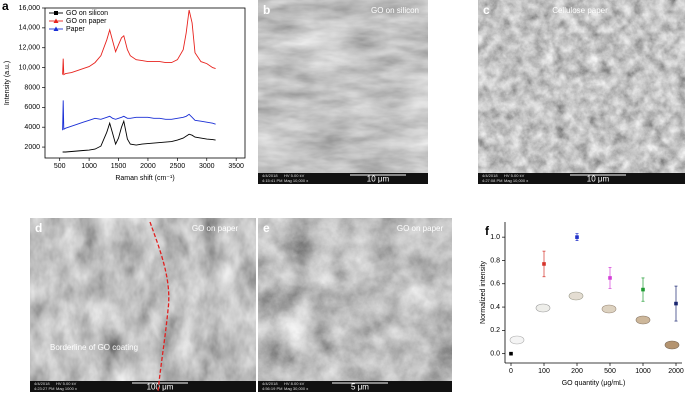 The height and width of the screenshot is (400, 685). What do you see at coordinates (487, 231) in the screenshot?
I see `panel-label: f` at bounding box center [487, 231].